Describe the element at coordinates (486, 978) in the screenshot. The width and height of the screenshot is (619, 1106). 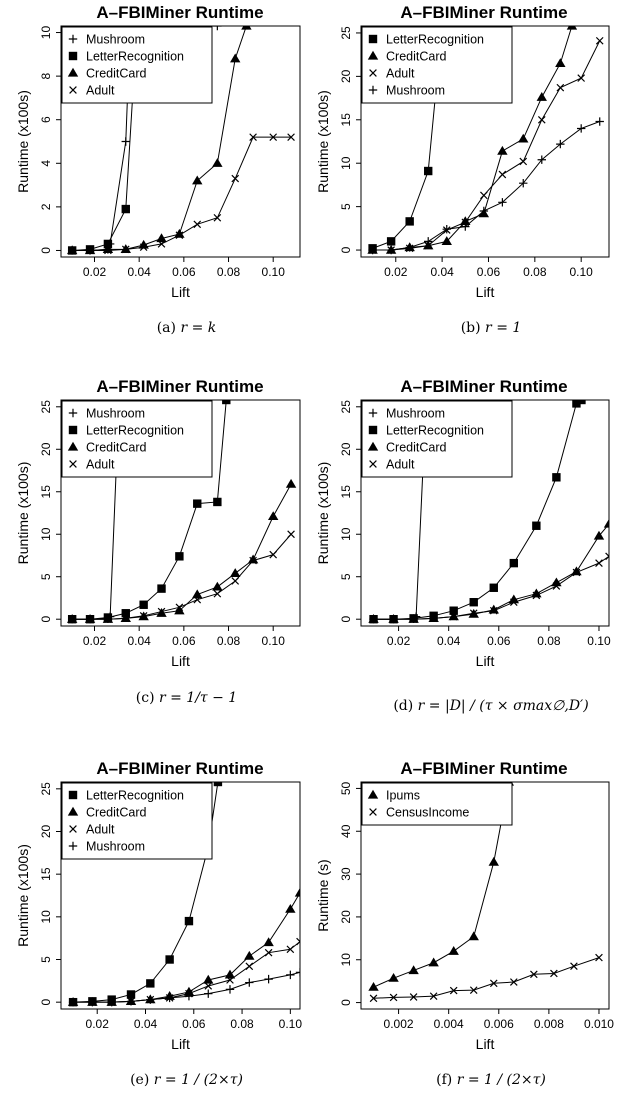
I see `series-line-censusincome` at that location.